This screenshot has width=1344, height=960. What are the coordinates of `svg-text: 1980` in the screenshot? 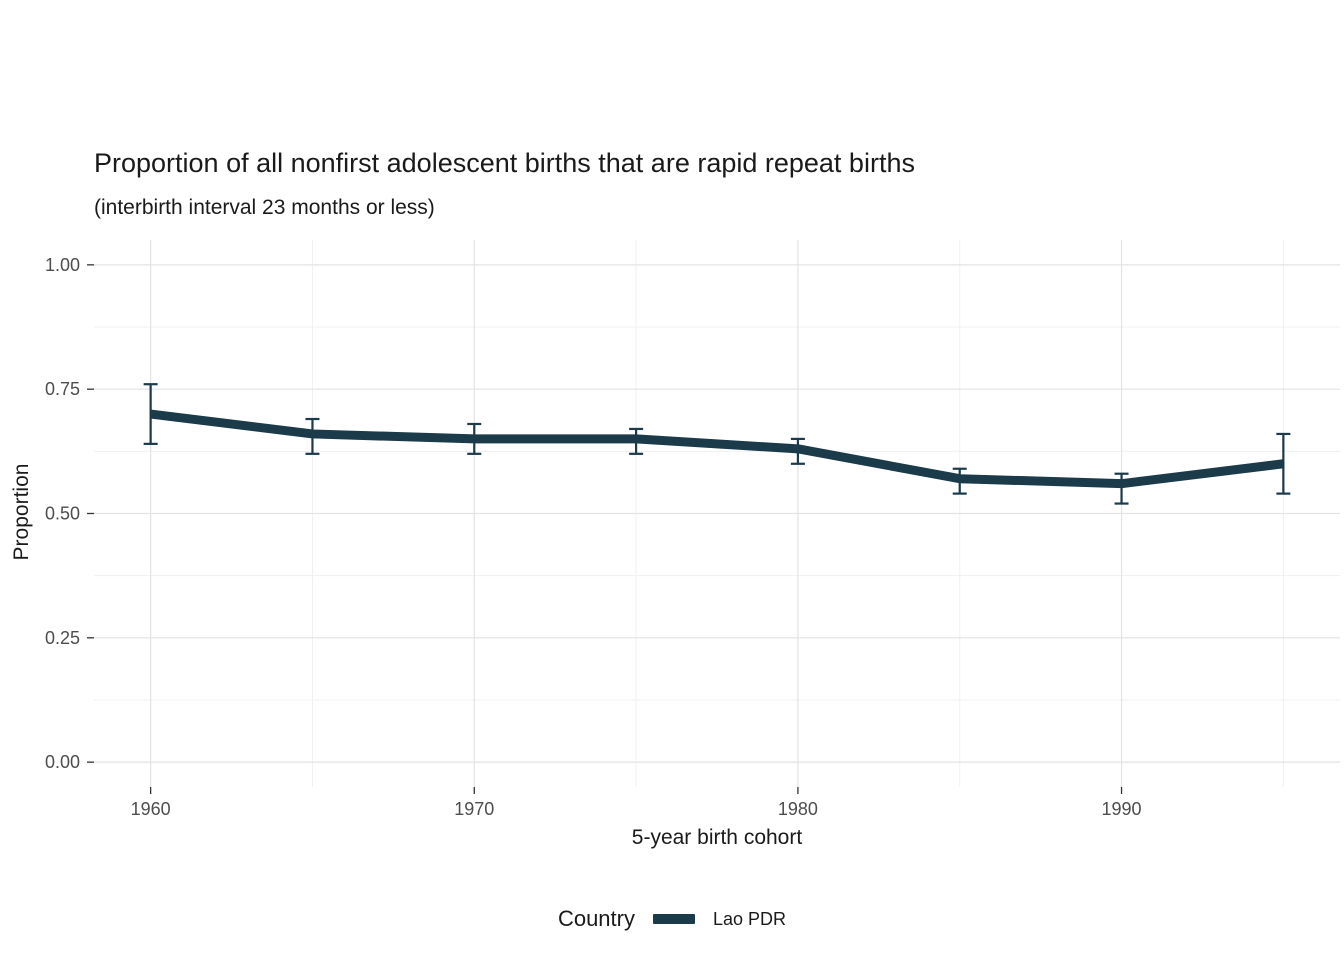 It's located at (798, 809).